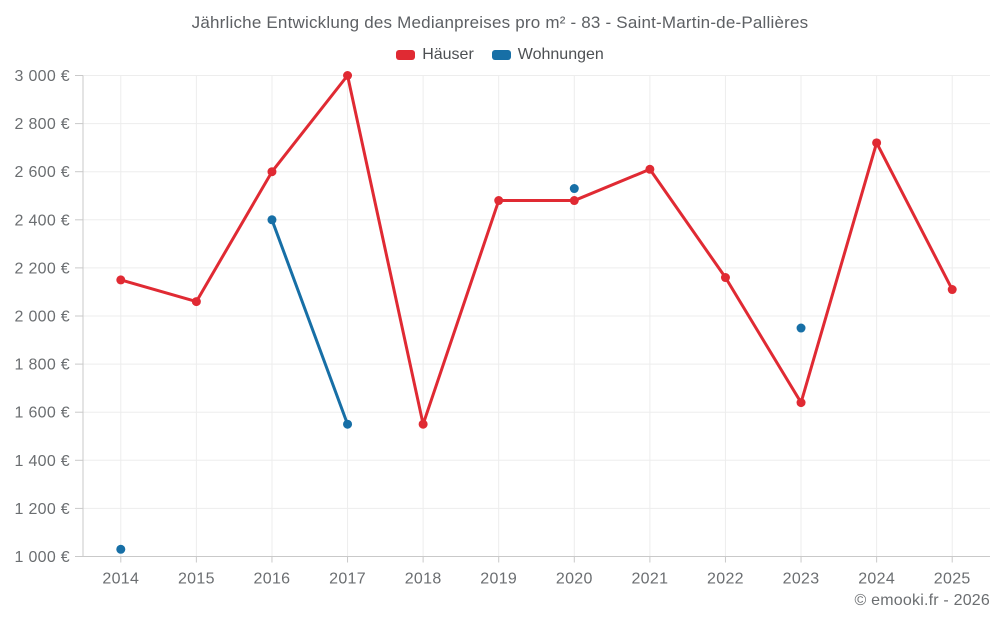 This screenshot has width=1000, height=625. I want to click on x-tick-label: 2018, so click(423, 579).